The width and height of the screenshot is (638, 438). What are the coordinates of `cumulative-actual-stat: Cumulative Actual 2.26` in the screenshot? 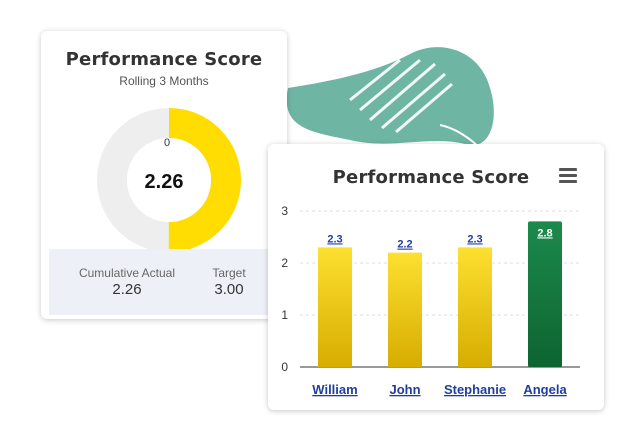 It's located at (127, 282).